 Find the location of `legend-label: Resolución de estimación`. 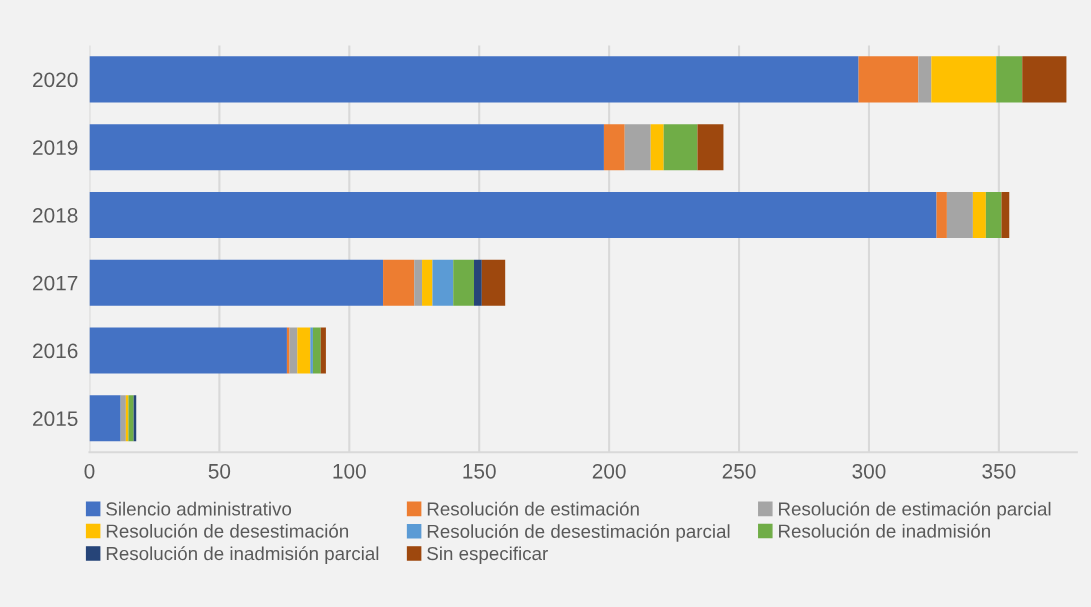

legend-label: Resolución de estimación is located at coordinates (533, 508).